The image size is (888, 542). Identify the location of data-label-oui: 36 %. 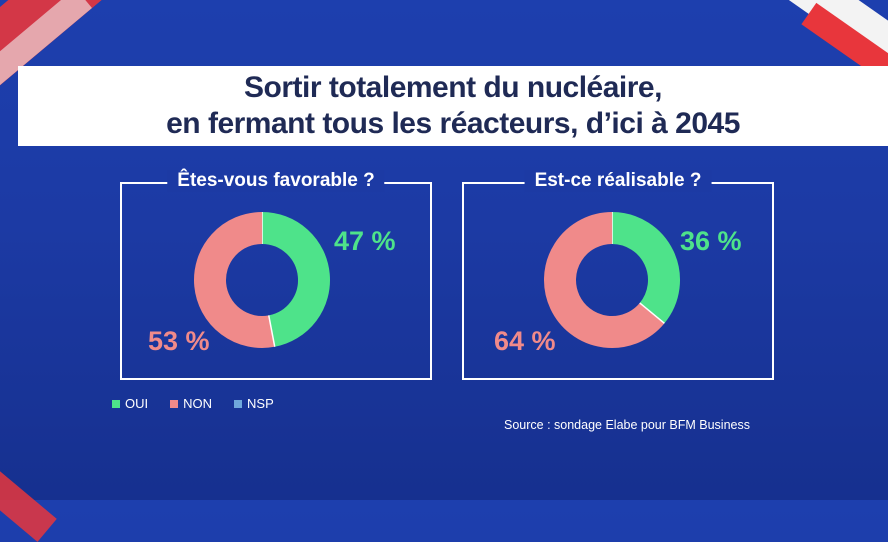
(711, 241).